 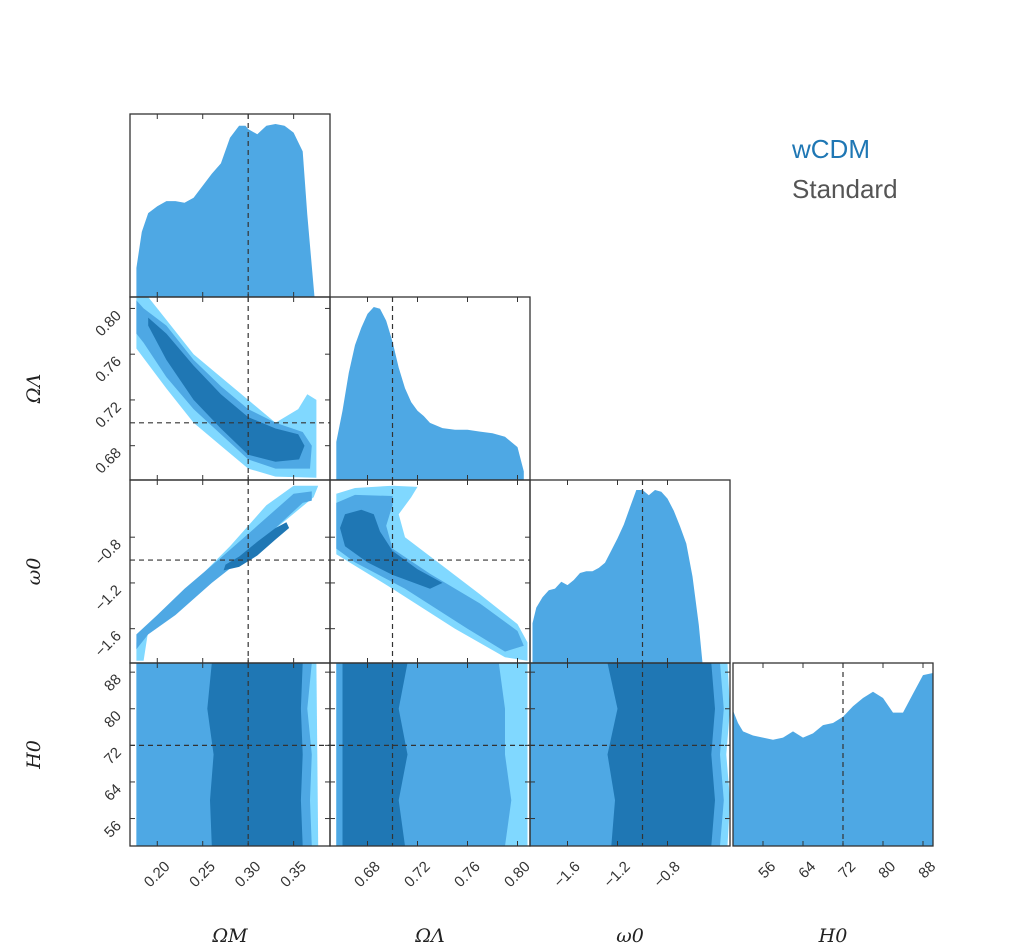 I want to click on y-tick-label-w0: −1.2, so click(x=108, y=598).